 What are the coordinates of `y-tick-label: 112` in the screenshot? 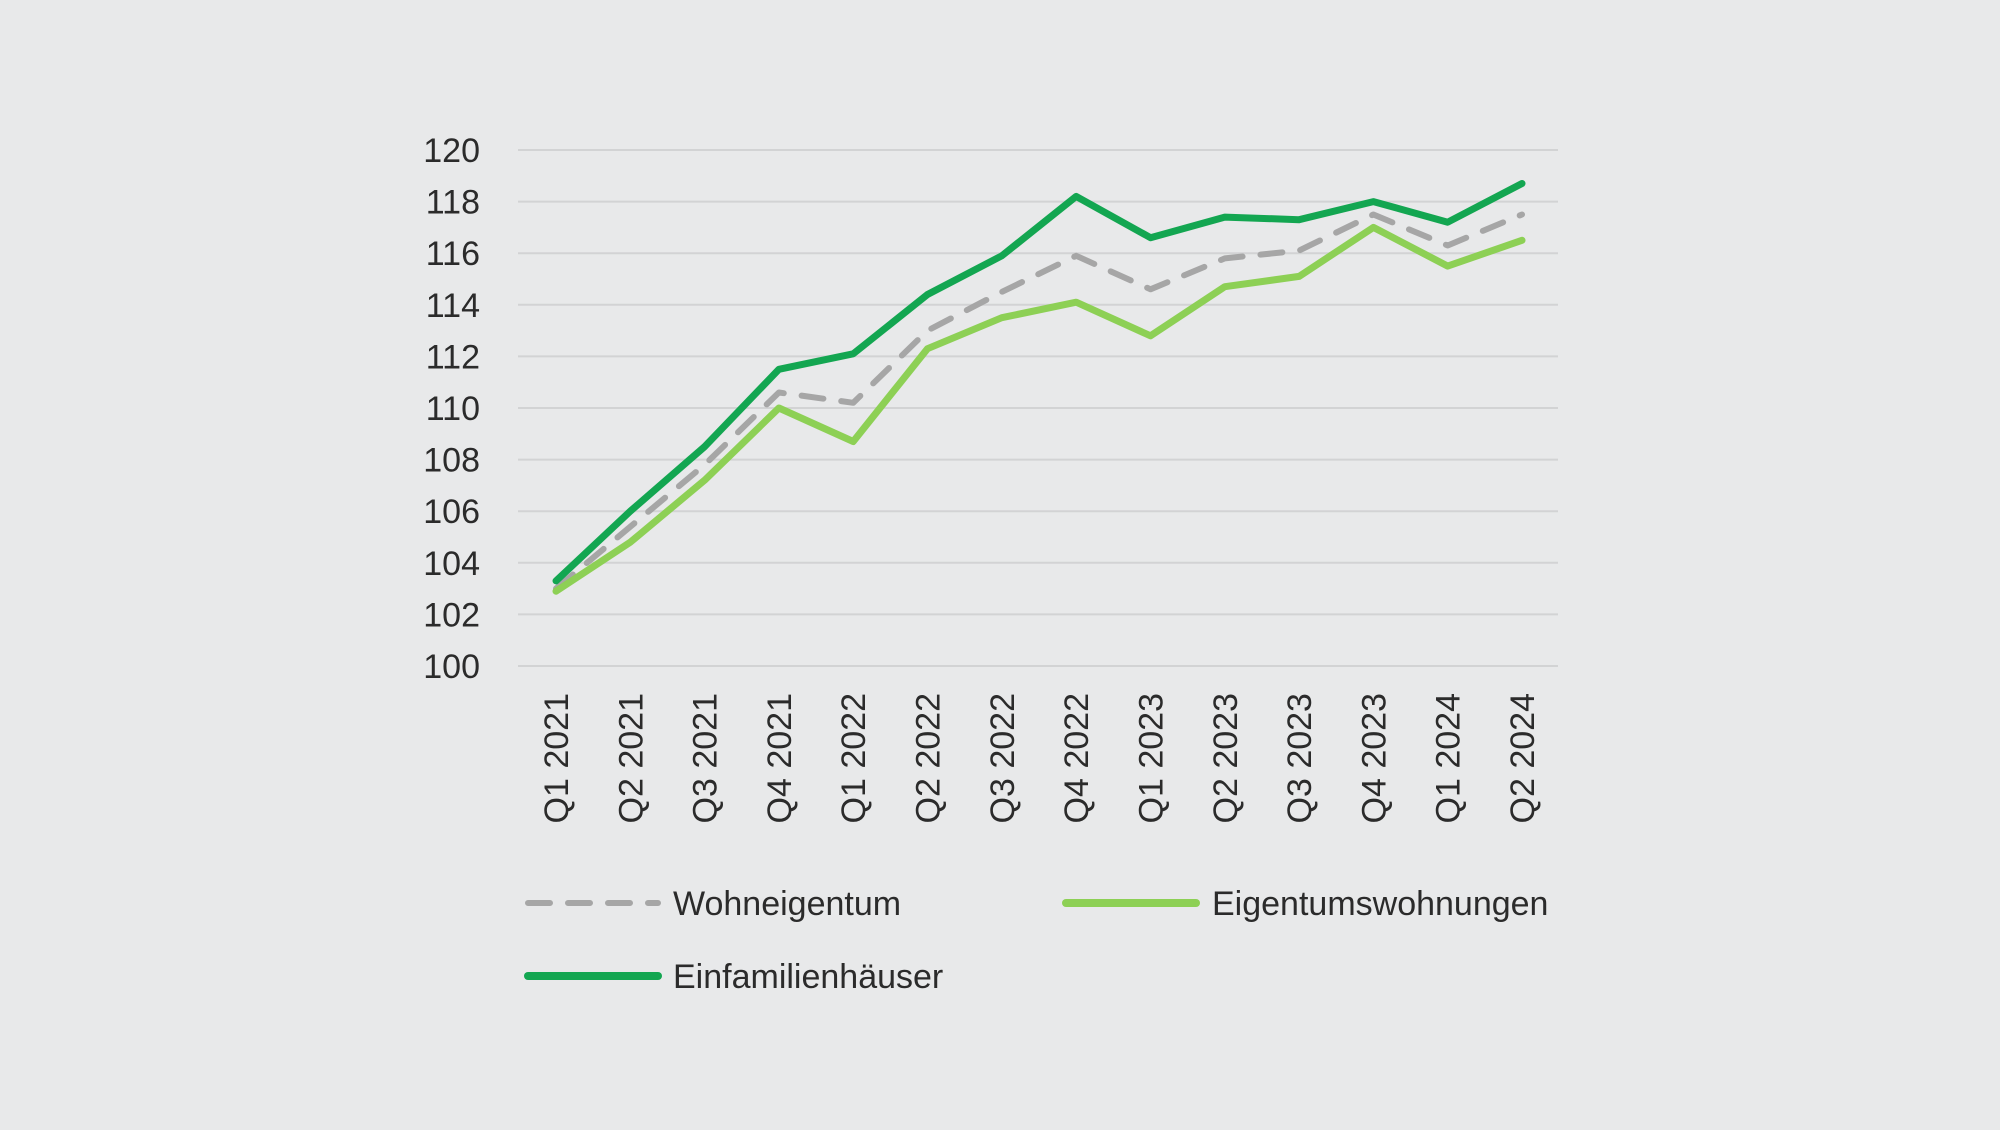 It's located at (453, 357).